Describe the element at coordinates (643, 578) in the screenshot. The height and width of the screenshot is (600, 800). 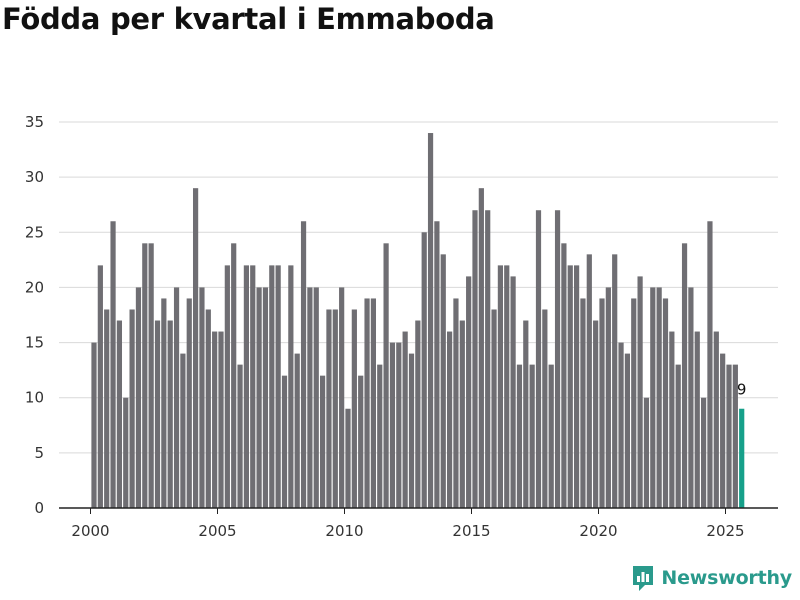
I see `bar-chart-logo-icon` at that location.